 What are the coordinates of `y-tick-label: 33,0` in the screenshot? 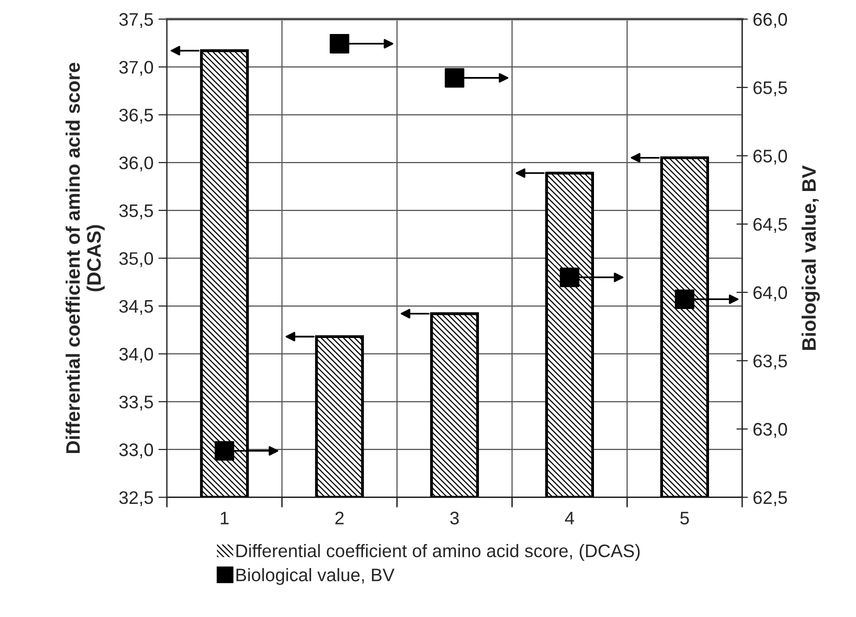 It's located at (136, 450).